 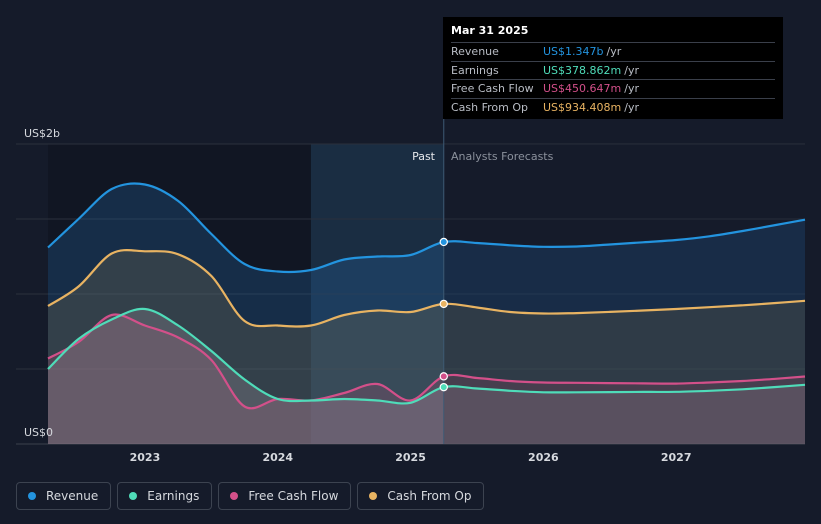 I want to click on legend-item-cash-from-op: Cash From Op, so click(x=421, y=496).